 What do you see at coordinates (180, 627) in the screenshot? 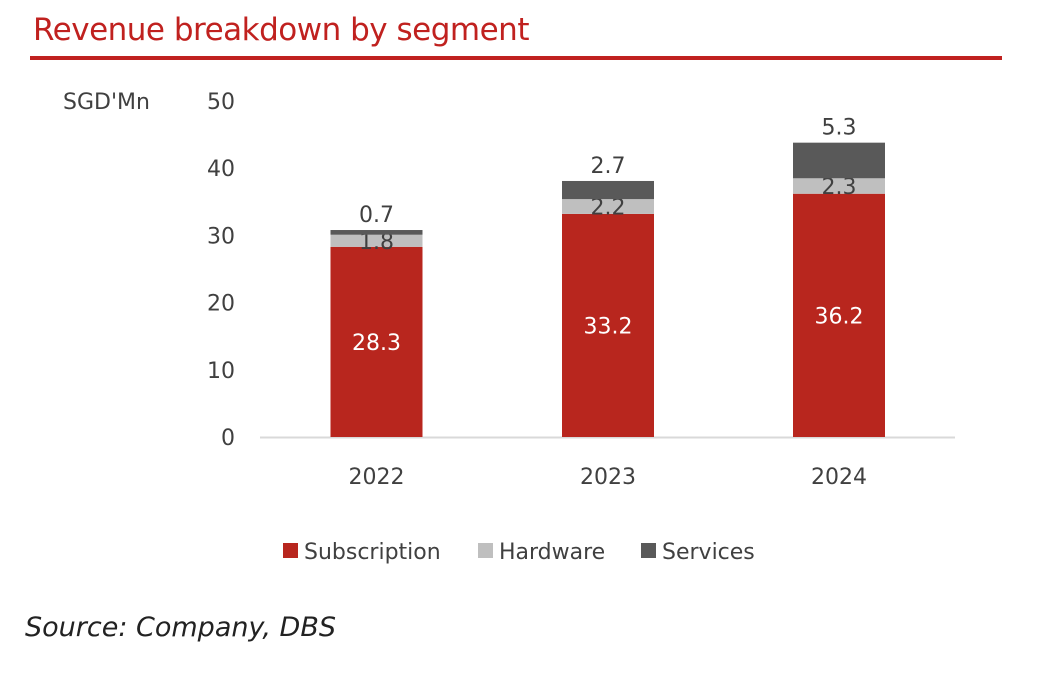
I see `source-note: Source: Company, DBS` at bounding box center [180, 627].